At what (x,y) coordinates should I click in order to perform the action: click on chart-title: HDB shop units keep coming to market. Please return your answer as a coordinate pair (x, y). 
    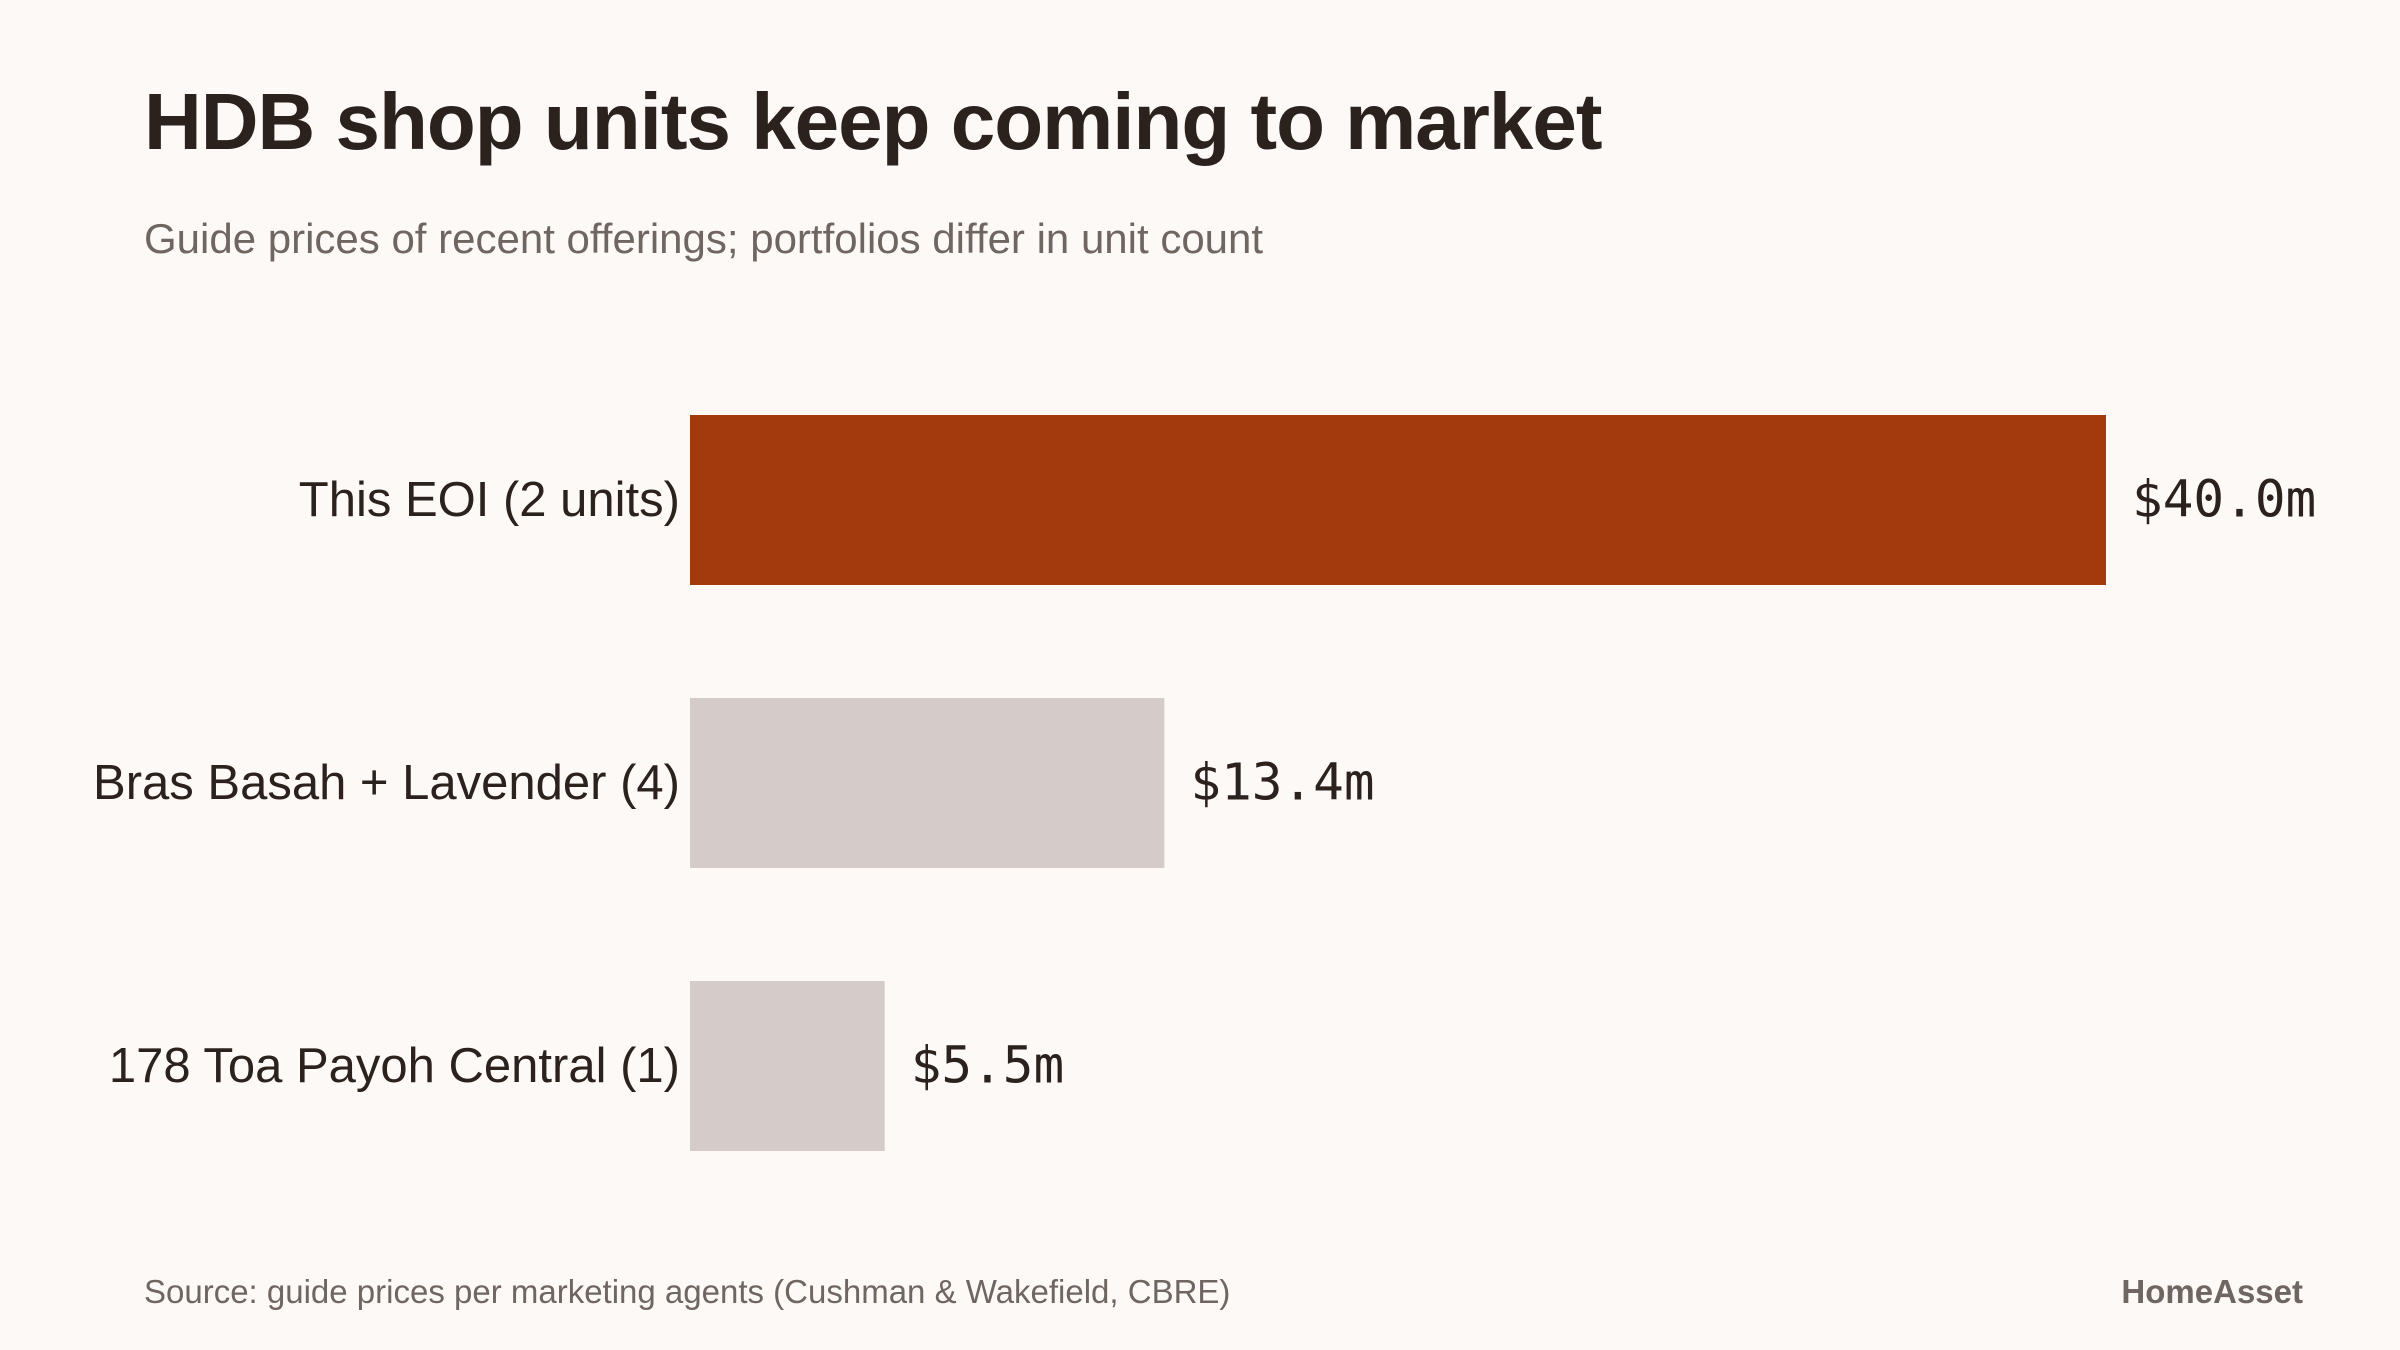
    Looking at the image, I should click on (873, 121).